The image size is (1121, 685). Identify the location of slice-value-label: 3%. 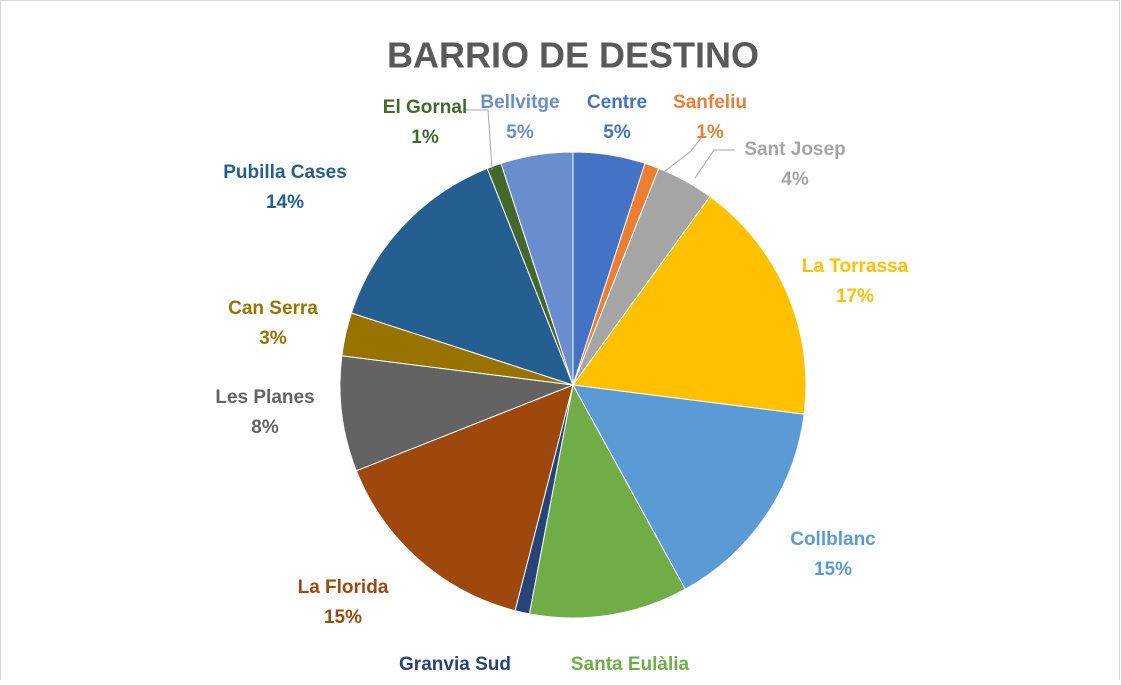
(273, 338).